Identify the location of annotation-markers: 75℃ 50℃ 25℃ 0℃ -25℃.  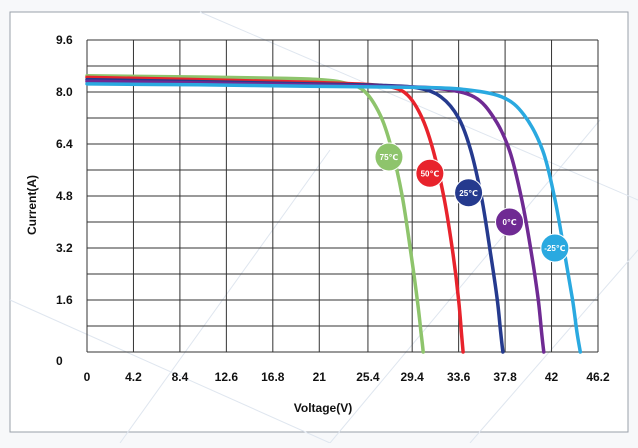
(472, 202).